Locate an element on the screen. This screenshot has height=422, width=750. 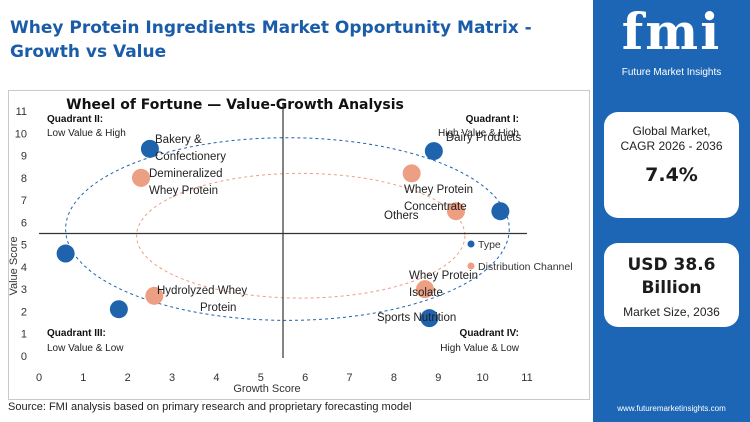
point-label: Bakery & is located at coordinates (178, 140).